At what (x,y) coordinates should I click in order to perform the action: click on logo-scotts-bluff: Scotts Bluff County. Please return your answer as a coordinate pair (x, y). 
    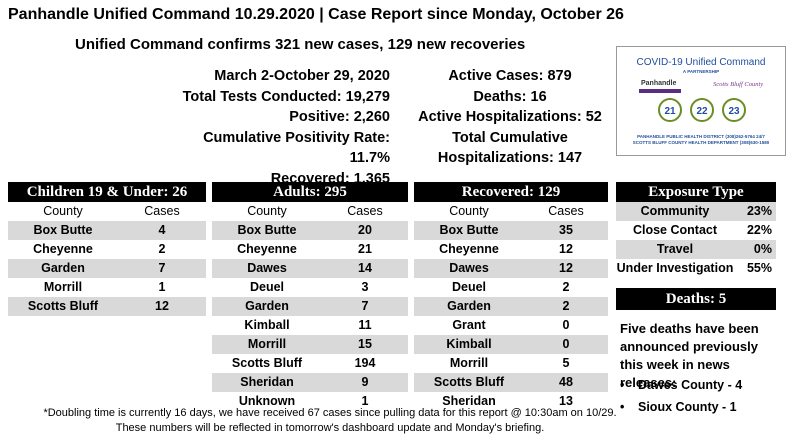
    Looking at the image, I should click on (738, 84).